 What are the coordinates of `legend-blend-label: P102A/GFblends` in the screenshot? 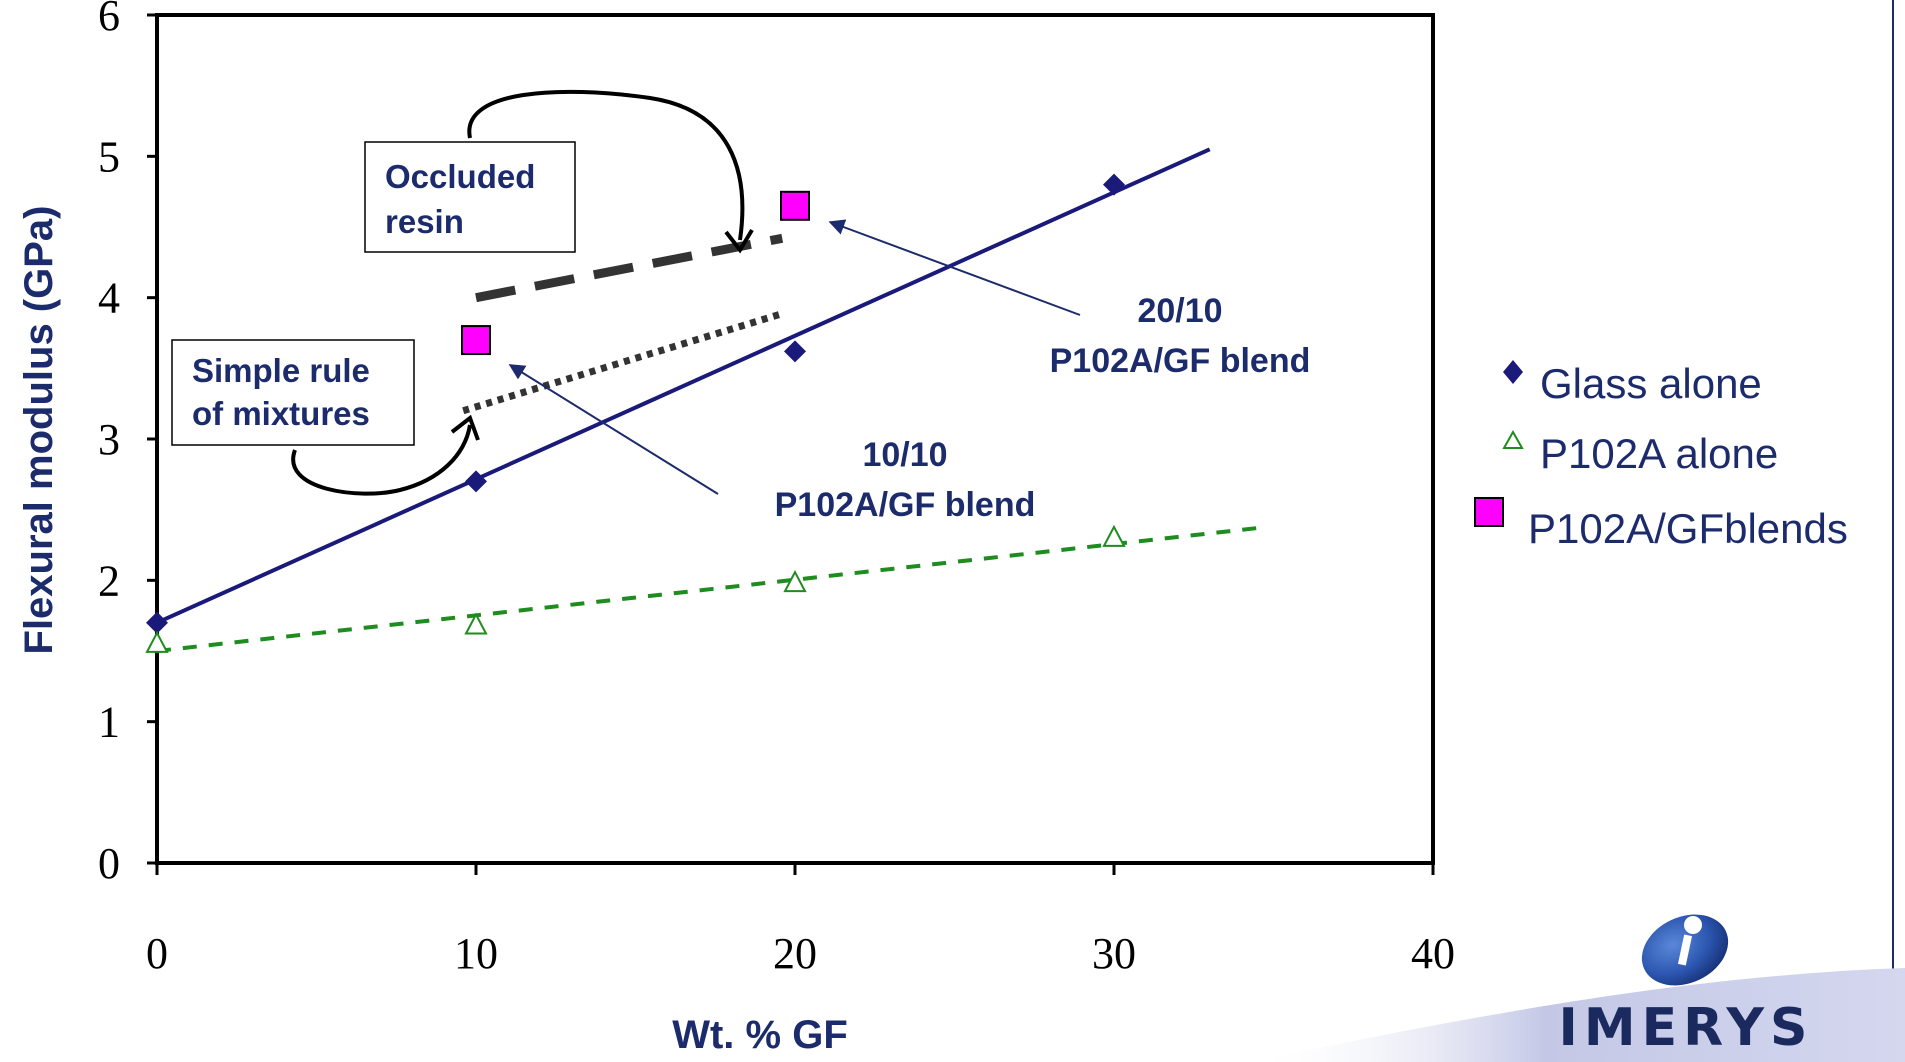 It's located at (1688, 528).